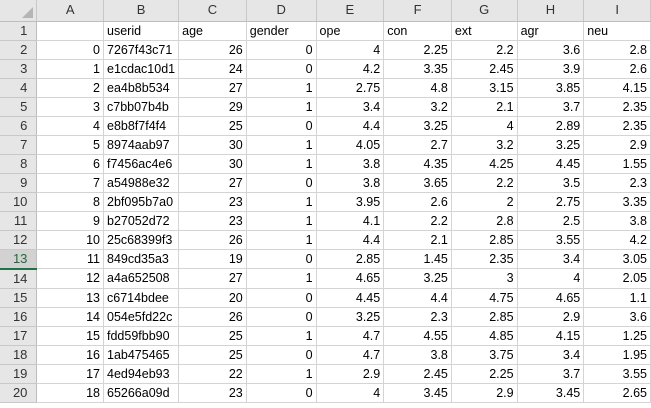 This screenshot has height=408, width=651. Describe the element at coordinates (350, 278) in the screenshot. I see `cell: 4.65` at that location.